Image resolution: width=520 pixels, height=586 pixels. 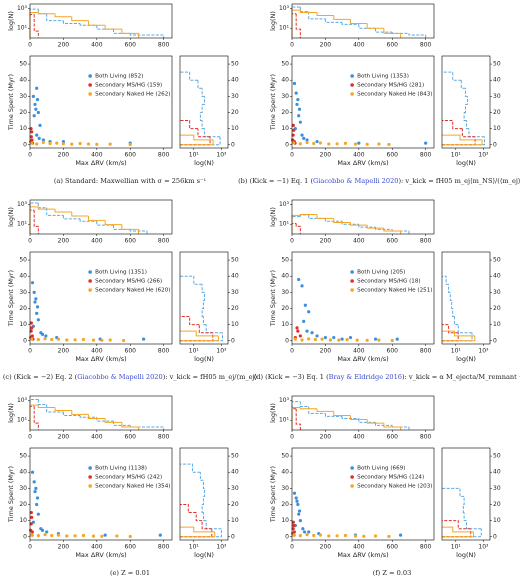 I want to click on x-tick-label: 400, so click(x=97, y=155).